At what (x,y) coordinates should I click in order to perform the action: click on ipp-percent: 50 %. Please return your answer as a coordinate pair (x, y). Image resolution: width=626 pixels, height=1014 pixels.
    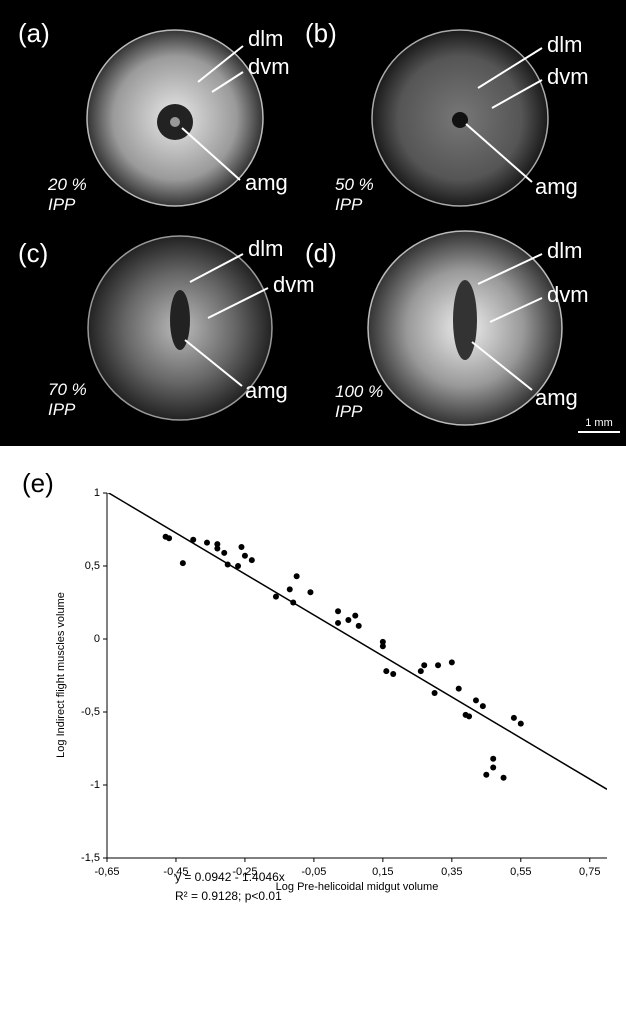
    Looking at the image, I should click on (354, 184).